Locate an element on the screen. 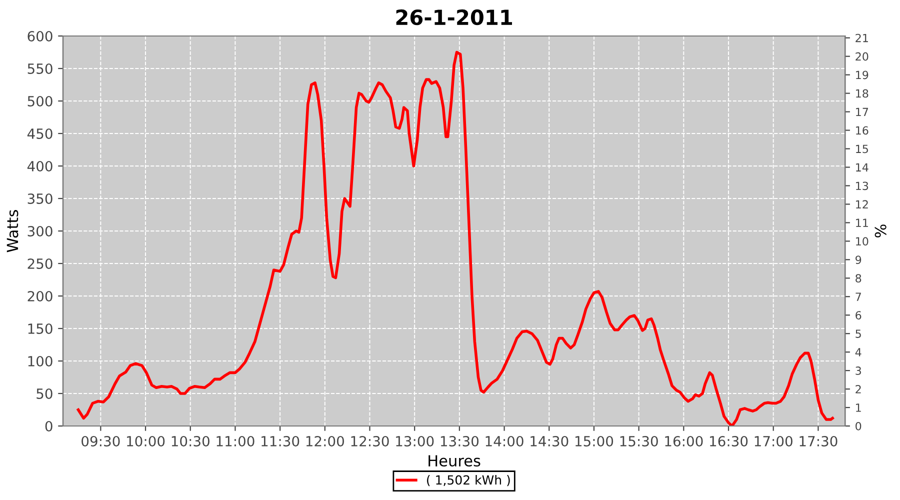 This screenshot has width=900, height=500. y-tick-label: 550 is located at coordinates (40, 68).